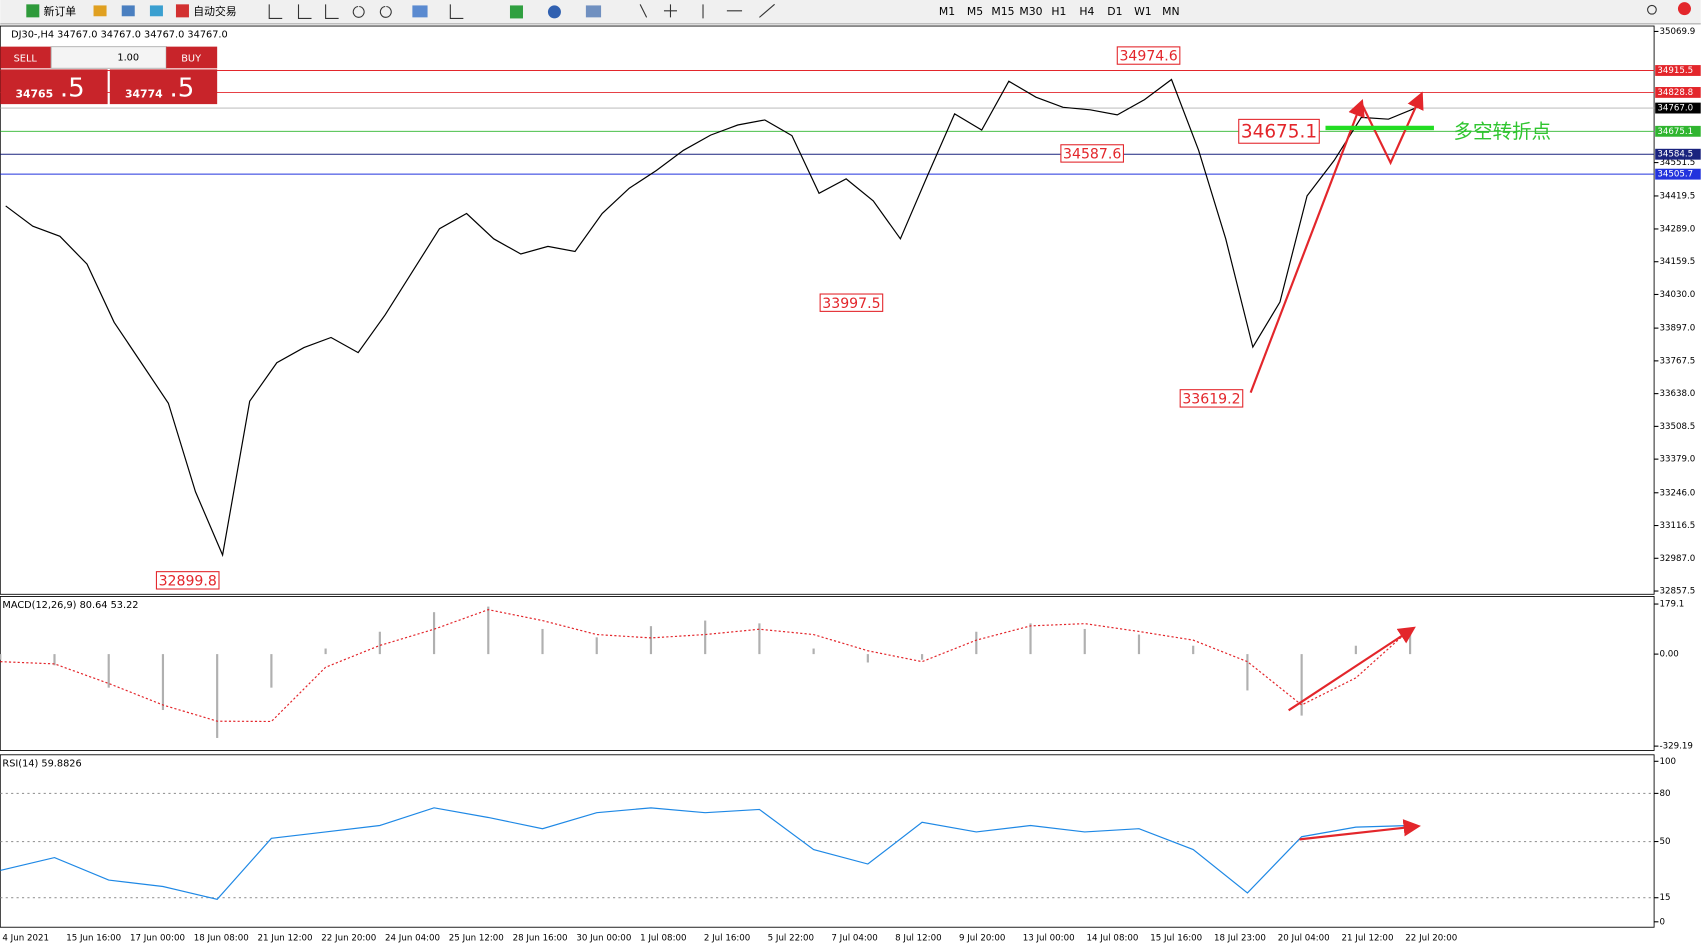  What do you see at coordinates (1002, 11) in the screenshot?
I see `timeframe-button: M15` at bounding box center [1002, 11].